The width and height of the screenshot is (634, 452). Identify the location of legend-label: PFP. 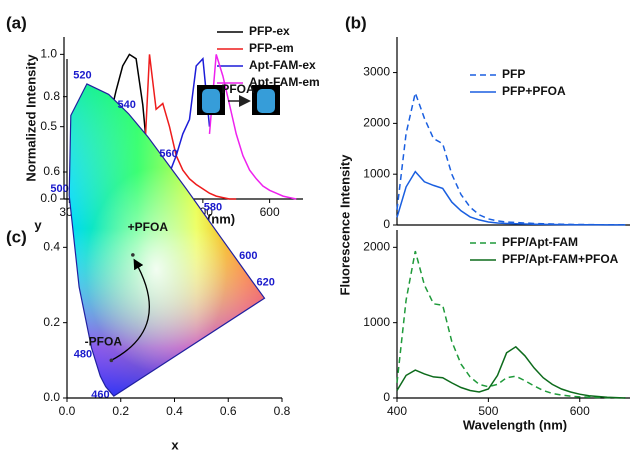
(513, 74).